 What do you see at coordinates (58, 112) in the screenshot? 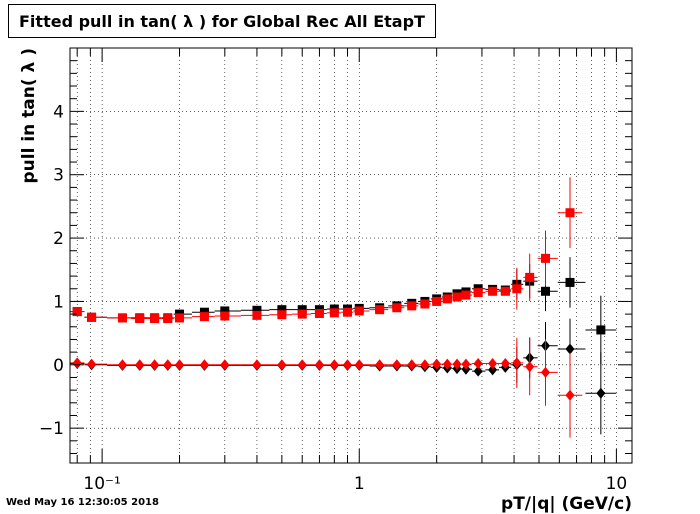
I see `y-tick-label: 4` at bounding box center [58, 112].